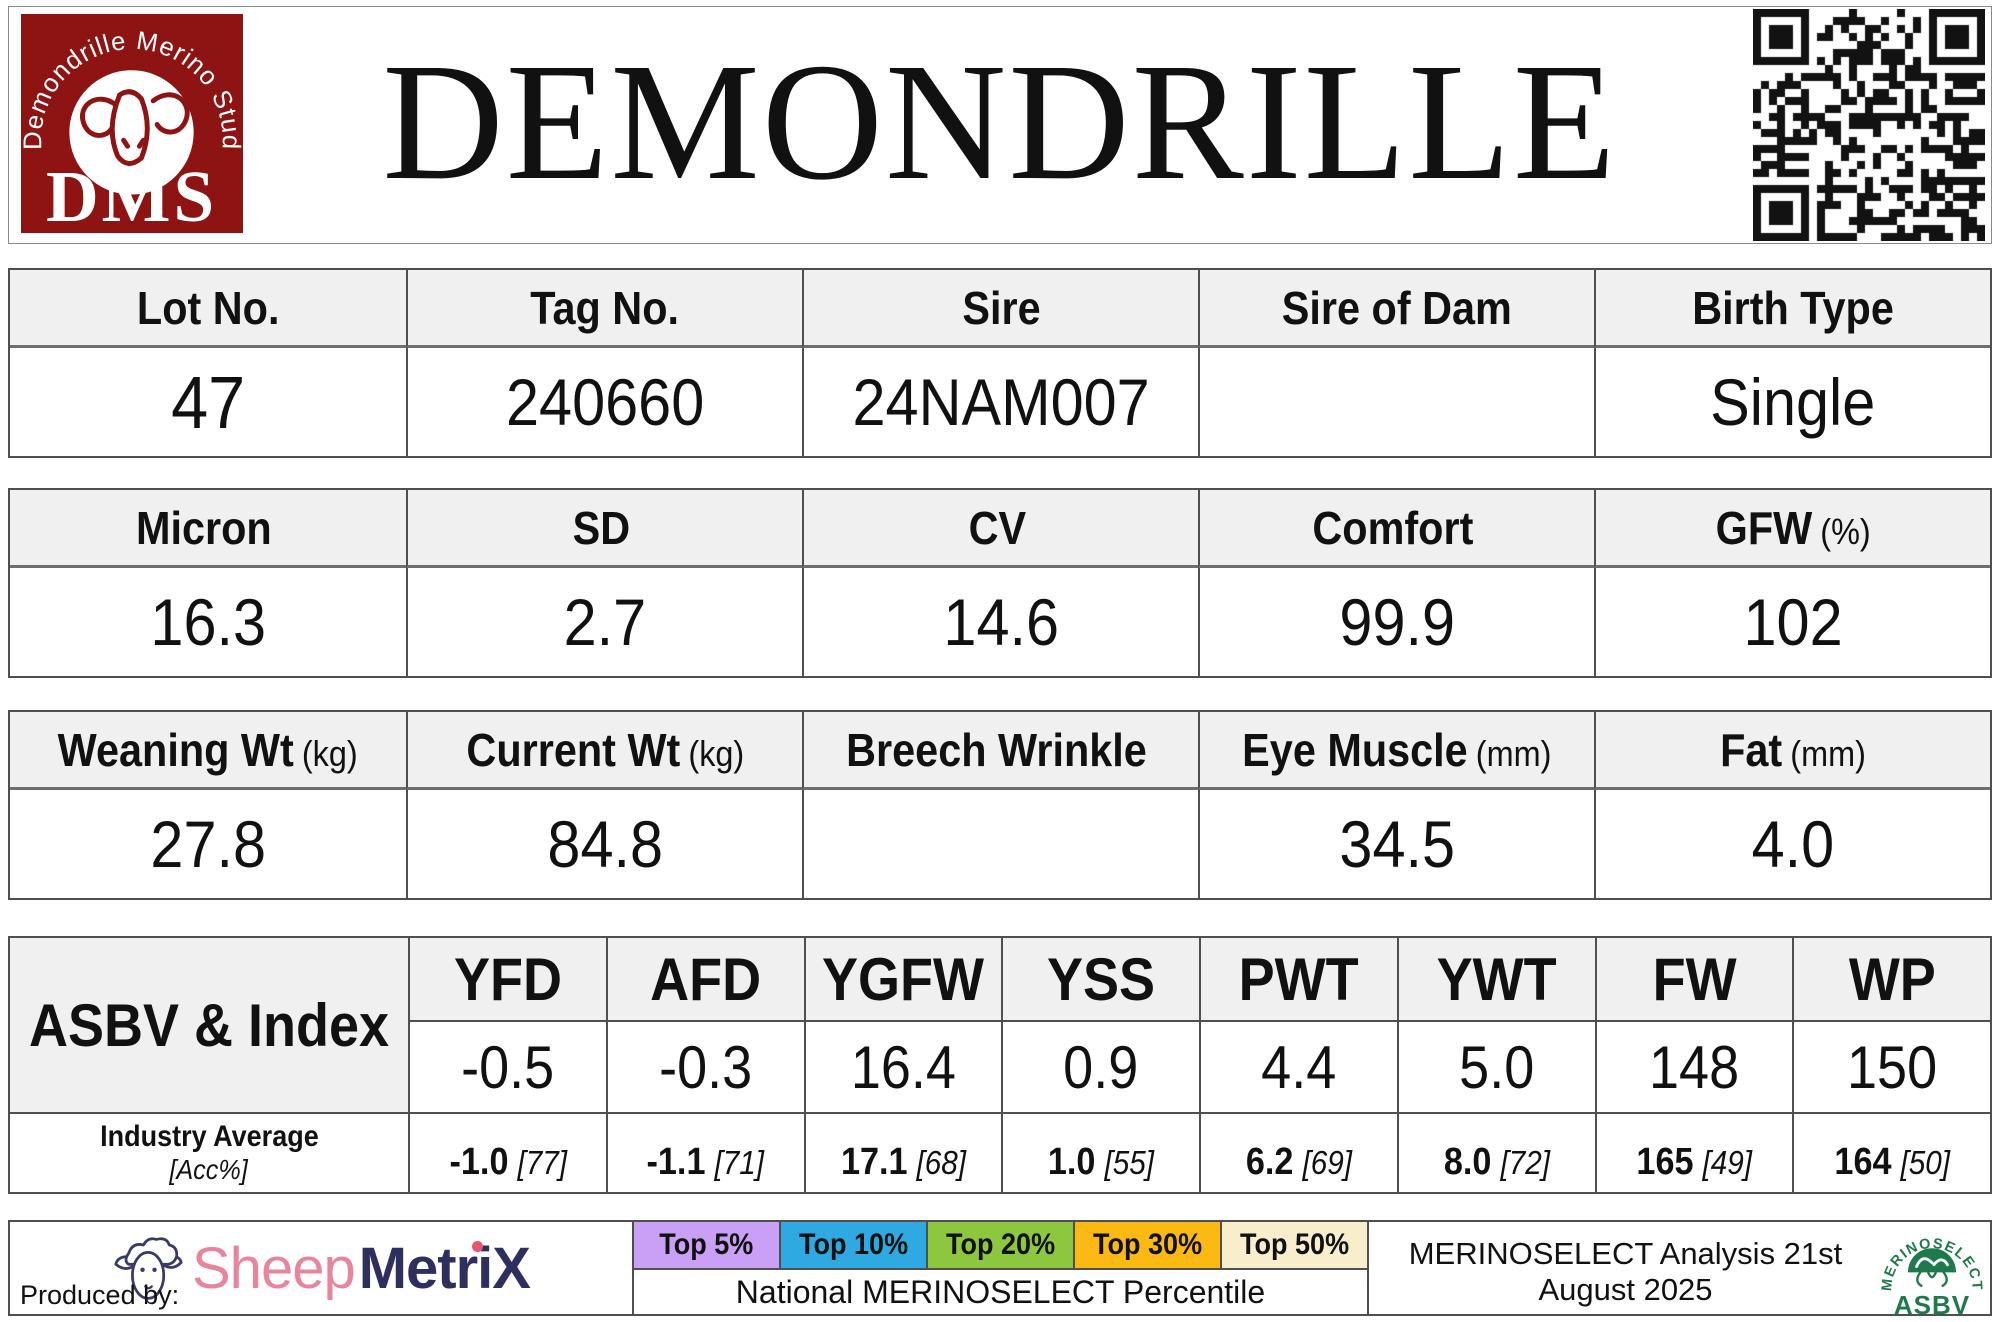 The image size is (2000, 1322). Describe the element at coordinates (148, 1268) in the screenshot. I see `sheep-head-icon` at that location.